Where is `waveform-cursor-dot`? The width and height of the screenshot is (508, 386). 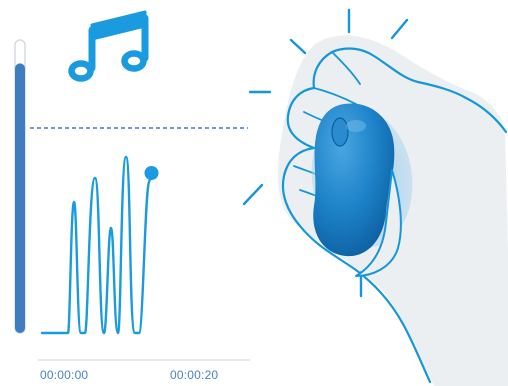
waveform-cursor-dot is located at coordinates (151, 173).